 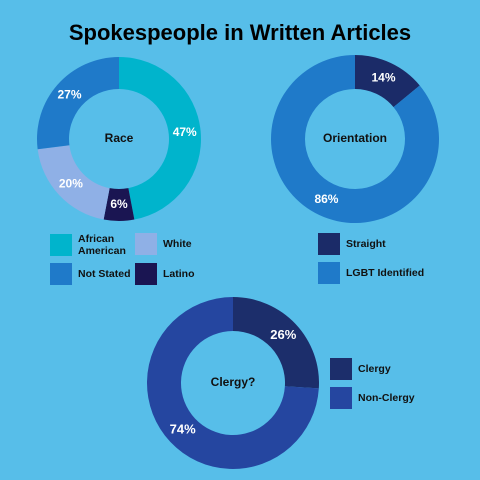 I want to click on page-title: Spokespeople in Written Articles, so click(x=240, y=32).